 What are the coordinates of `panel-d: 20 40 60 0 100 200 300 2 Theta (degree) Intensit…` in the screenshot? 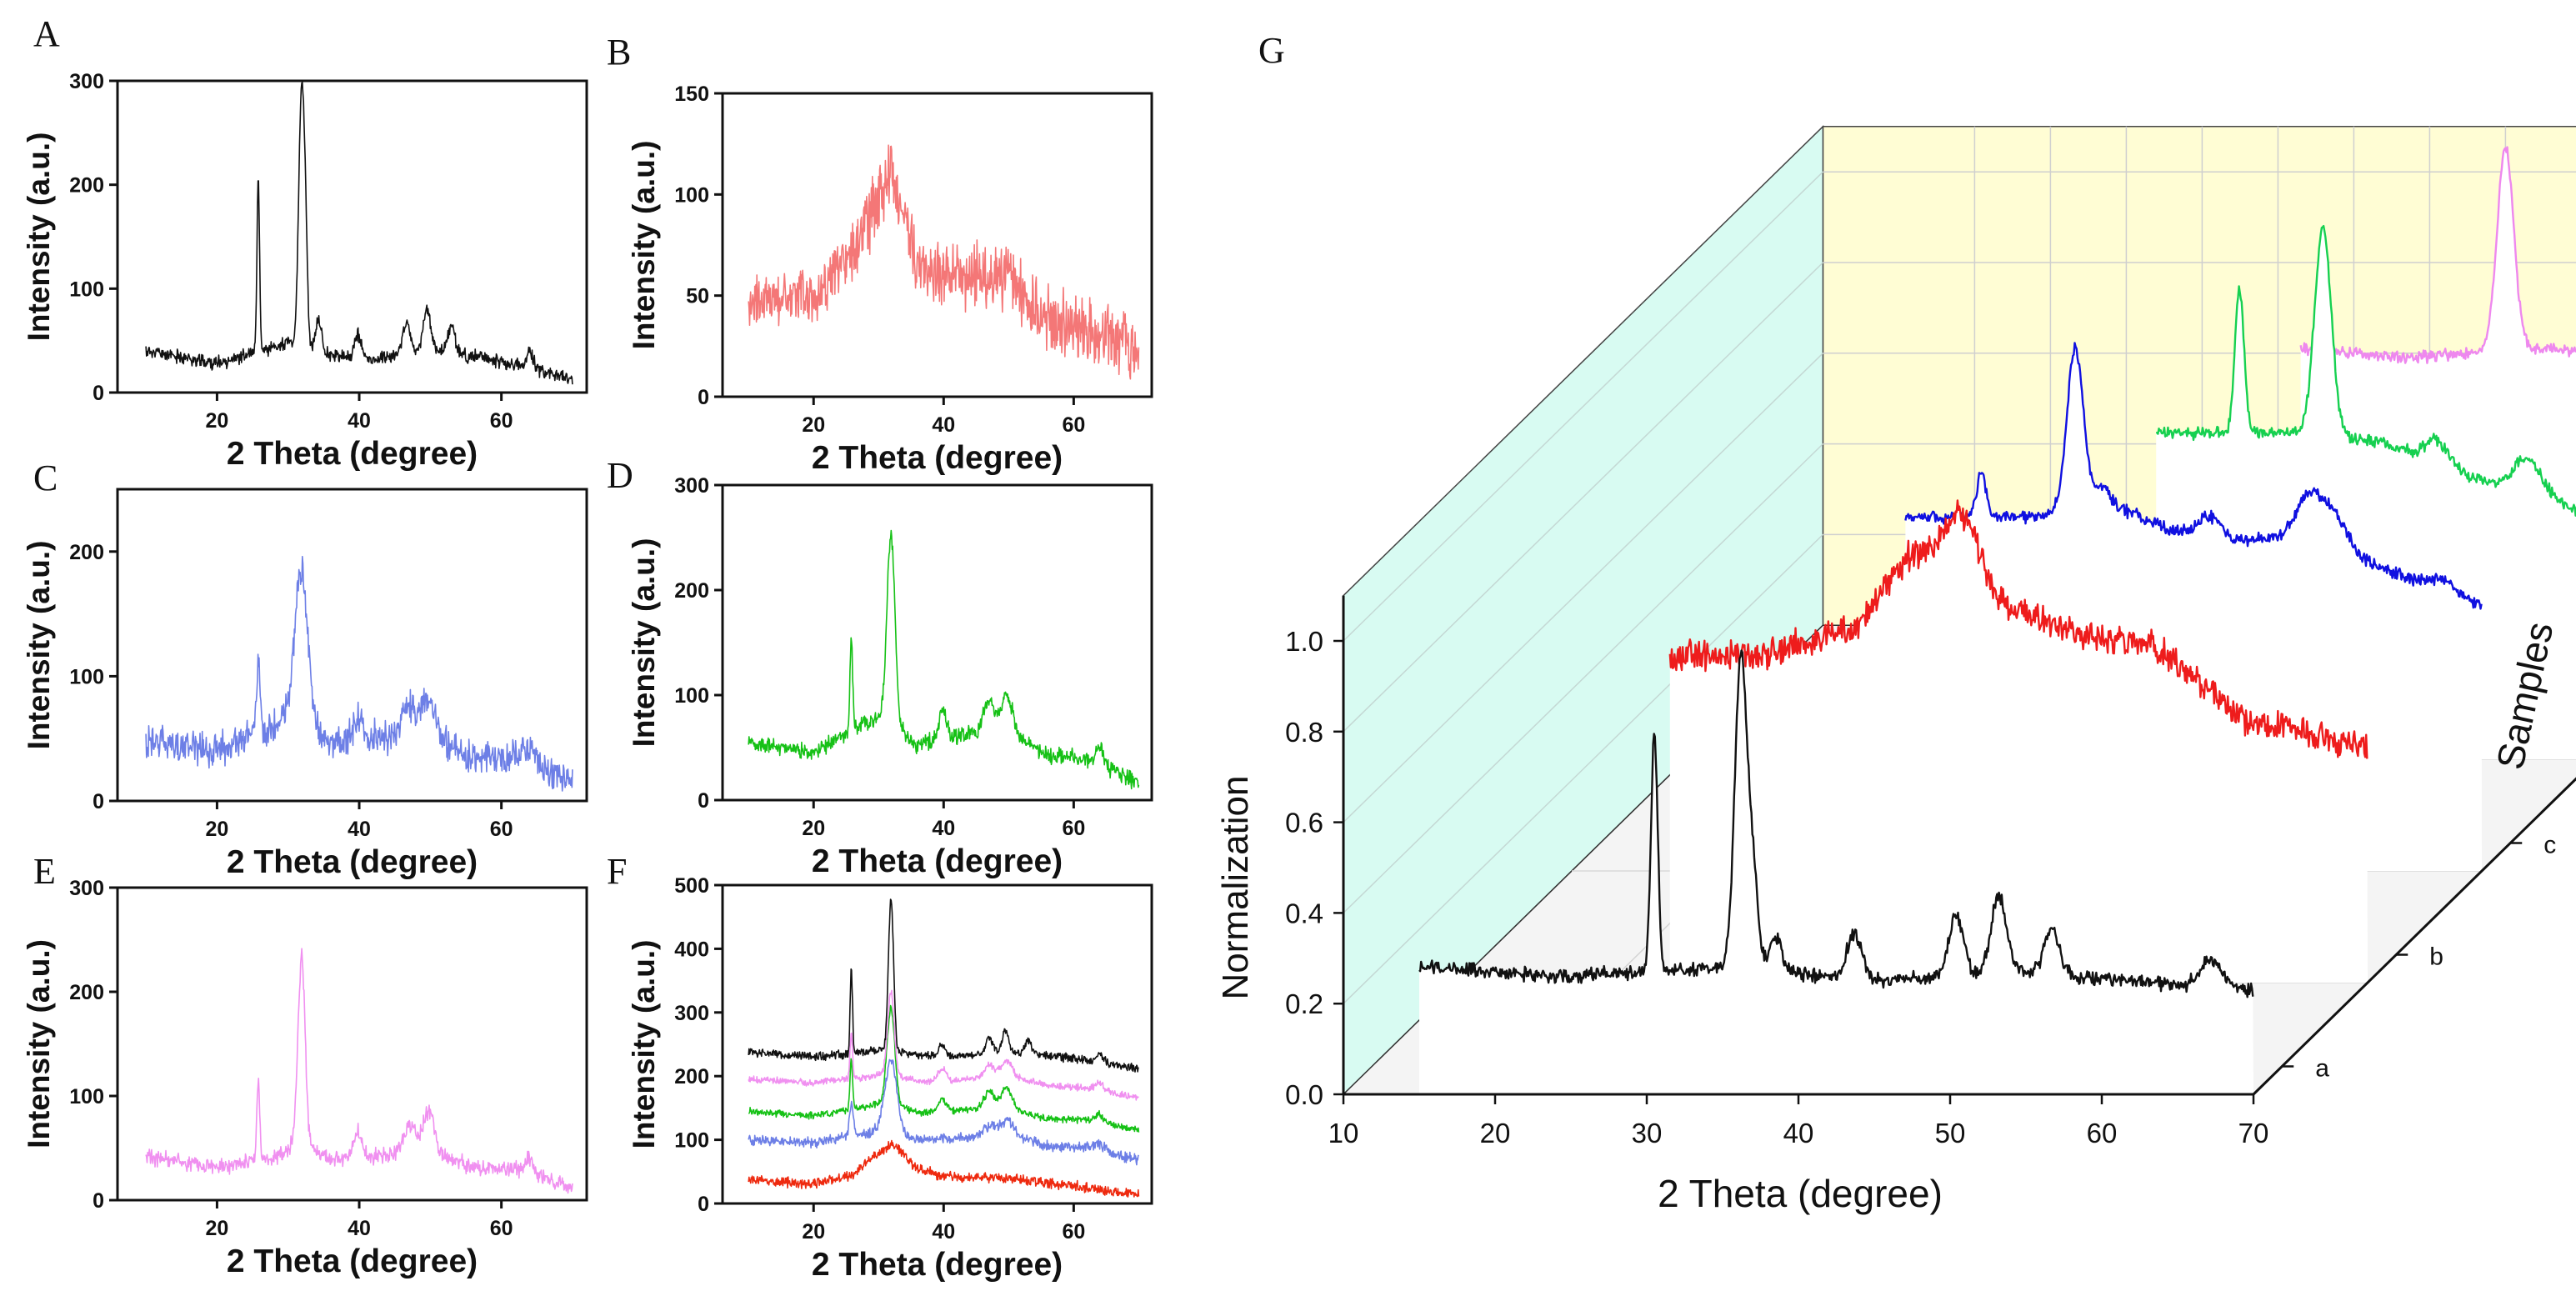 It's located at (890, 676).